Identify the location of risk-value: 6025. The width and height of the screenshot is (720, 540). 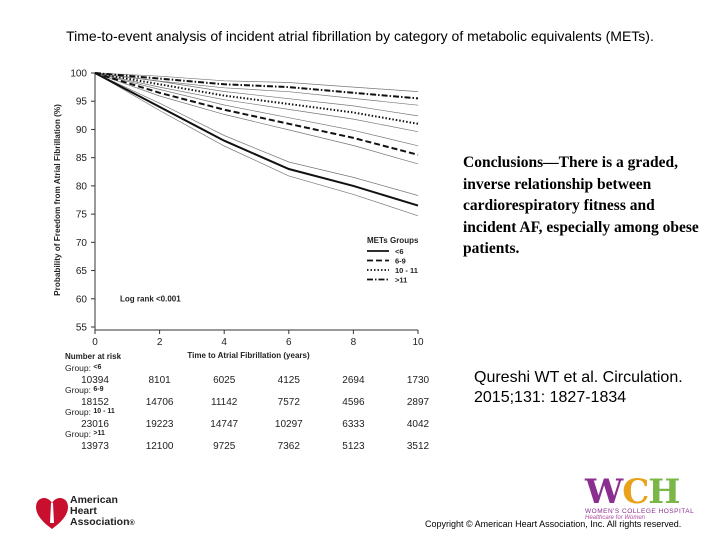
(224, 380).